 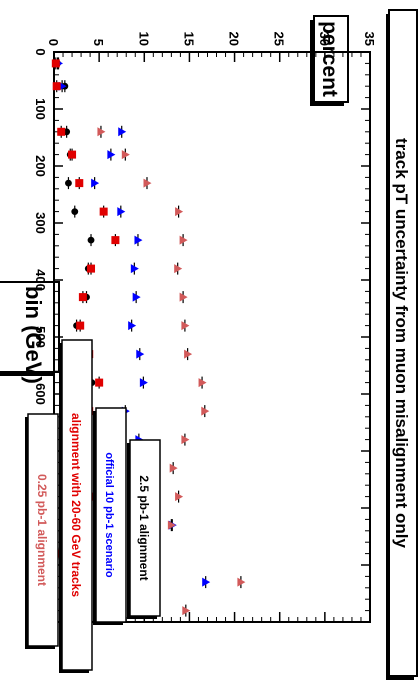 I want to click on ylabel-box, so click(x=331, y=59).